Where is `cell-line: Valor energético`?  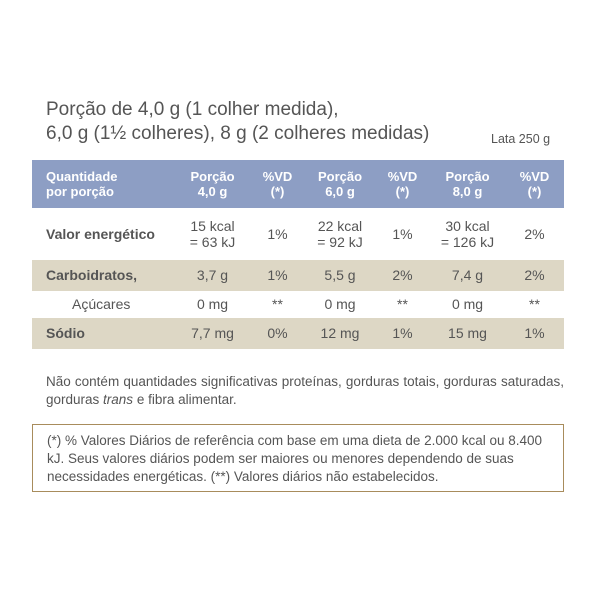 cell-line: Valor energético is located at coordinates (100, 233).